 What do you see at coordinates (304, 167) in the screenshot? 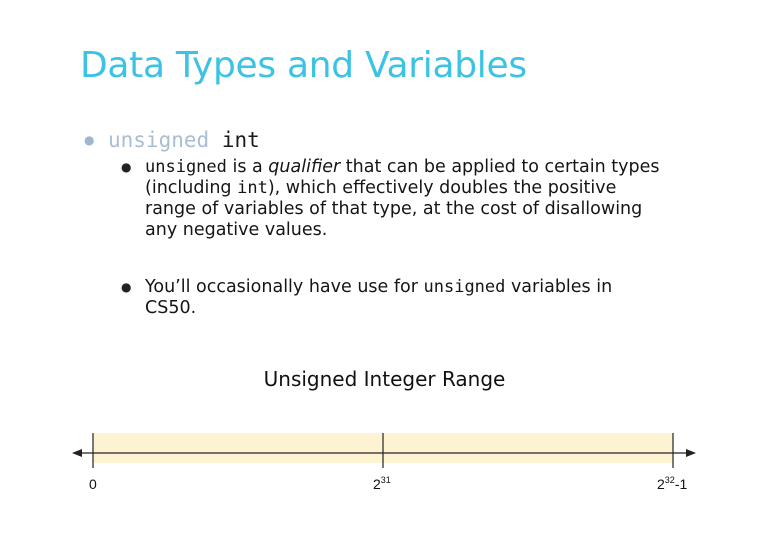
I see `text-part: qualifier` at bounding box center [304, 167].